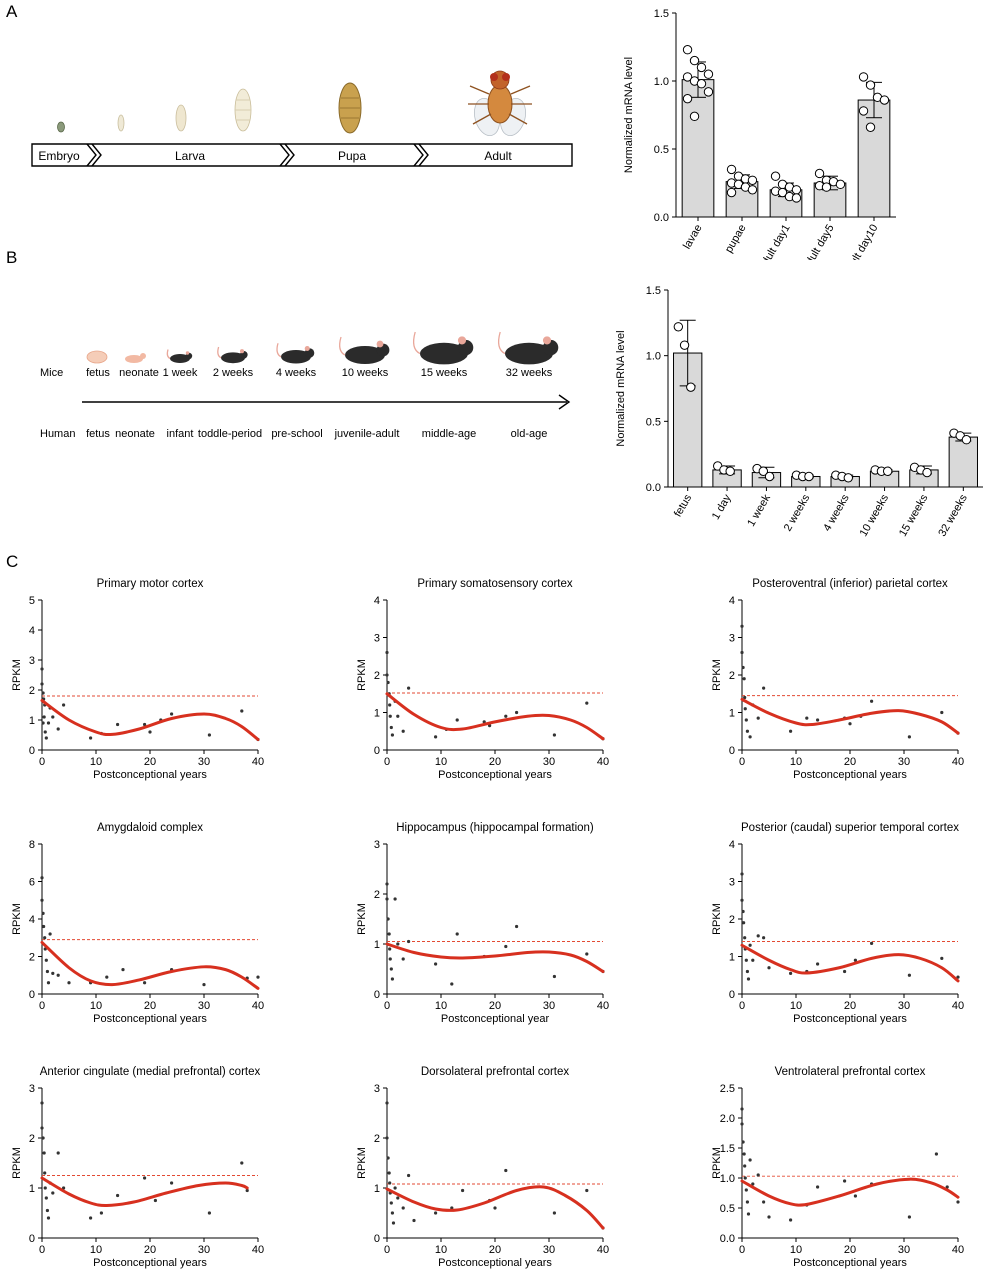  Describe the element at coordinates (307, 348) in the screenshot. I see `mouse-ear` at that location.